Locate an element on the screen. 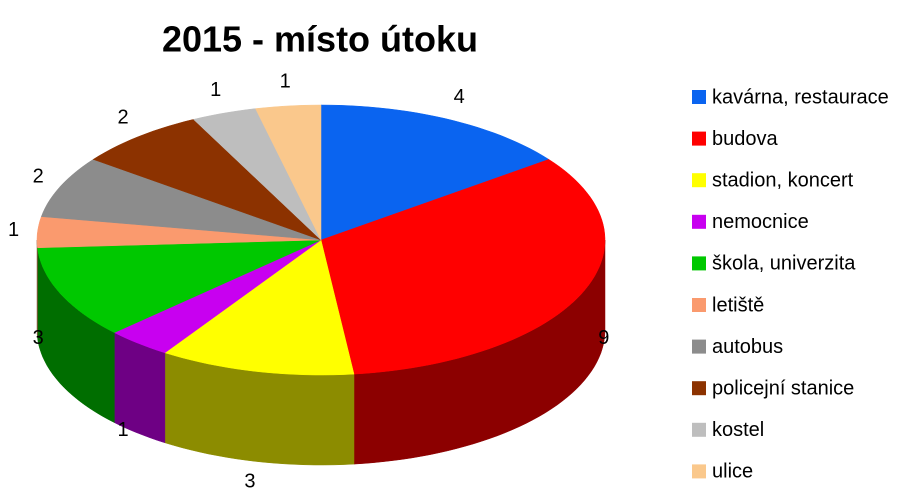 The width and height of the screenshot is (924, 502). legend-label: nemocnice is located at coordinates (760, 222).